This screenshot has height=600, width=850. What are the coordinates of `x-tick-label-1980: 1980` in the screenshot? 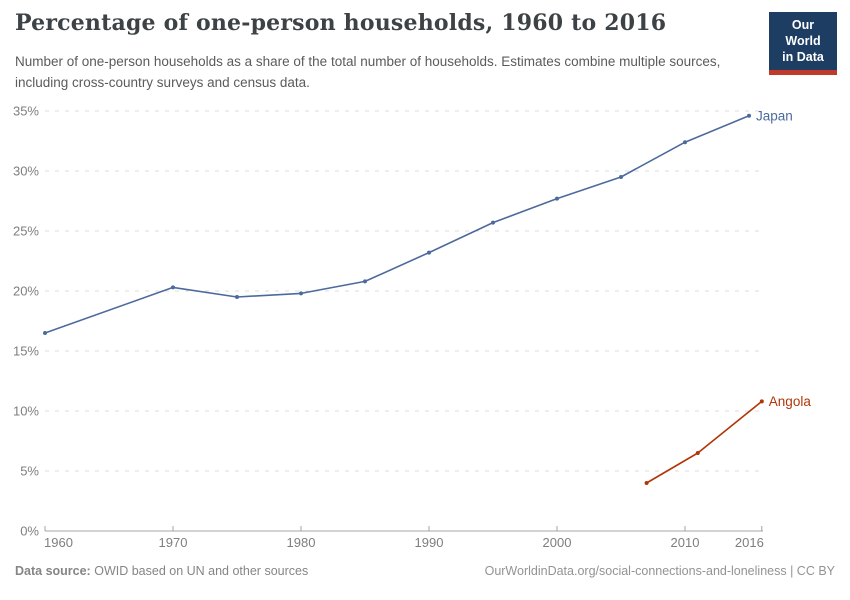 It's located at (301, 542).